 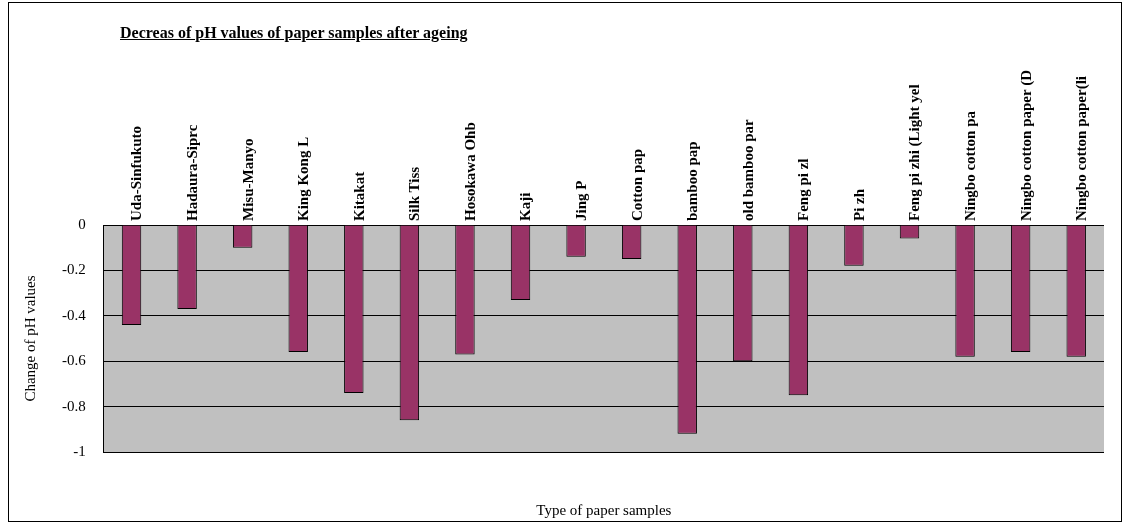 I want to click on x-tick-label: Ningbo cotton paper (D, so click(x=1026, y=145).